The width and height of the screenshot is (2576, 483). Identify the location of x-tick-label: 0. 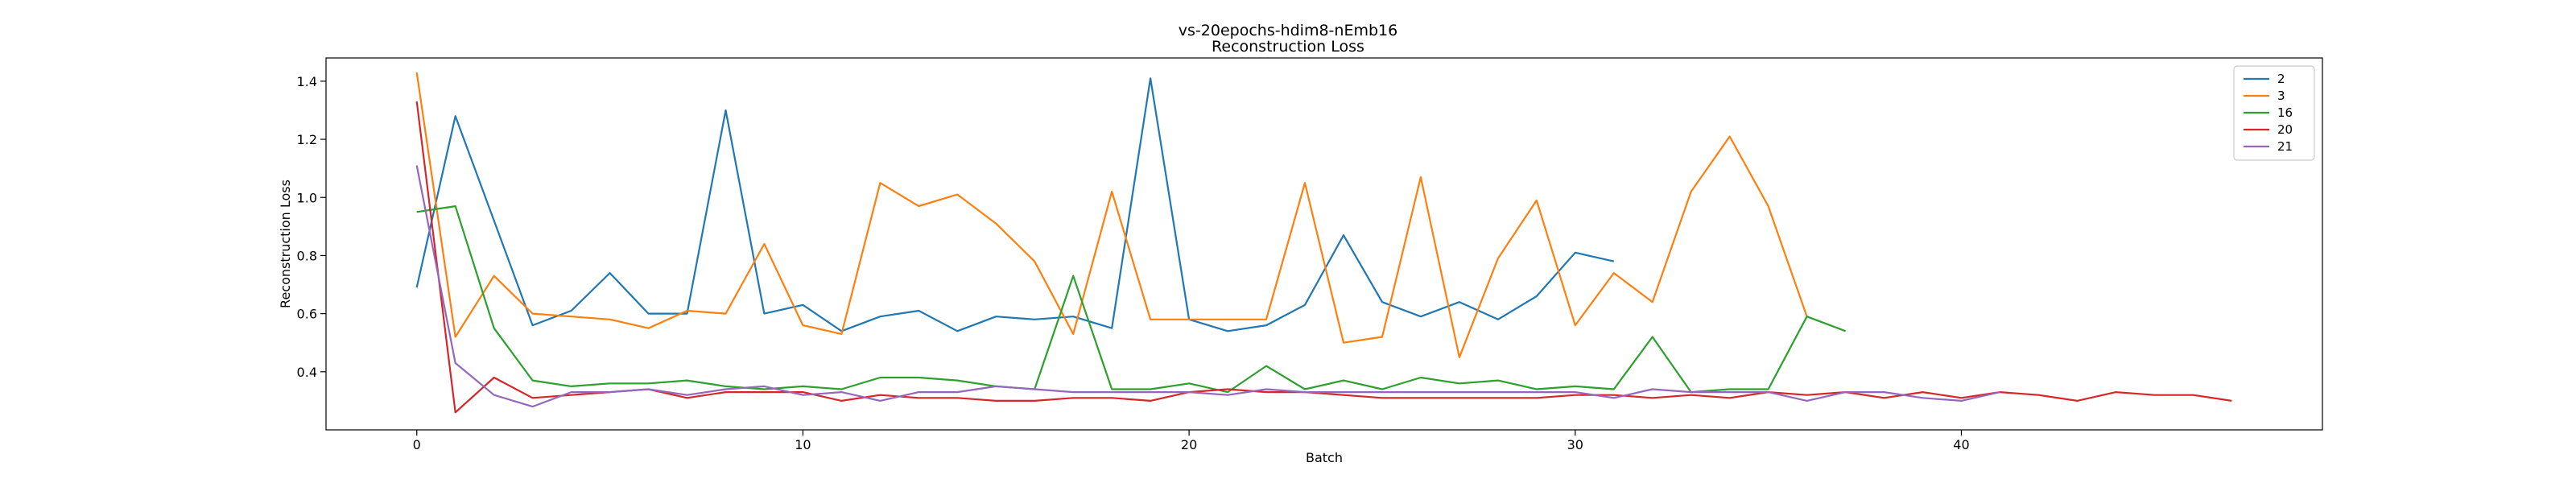
(417, 444).